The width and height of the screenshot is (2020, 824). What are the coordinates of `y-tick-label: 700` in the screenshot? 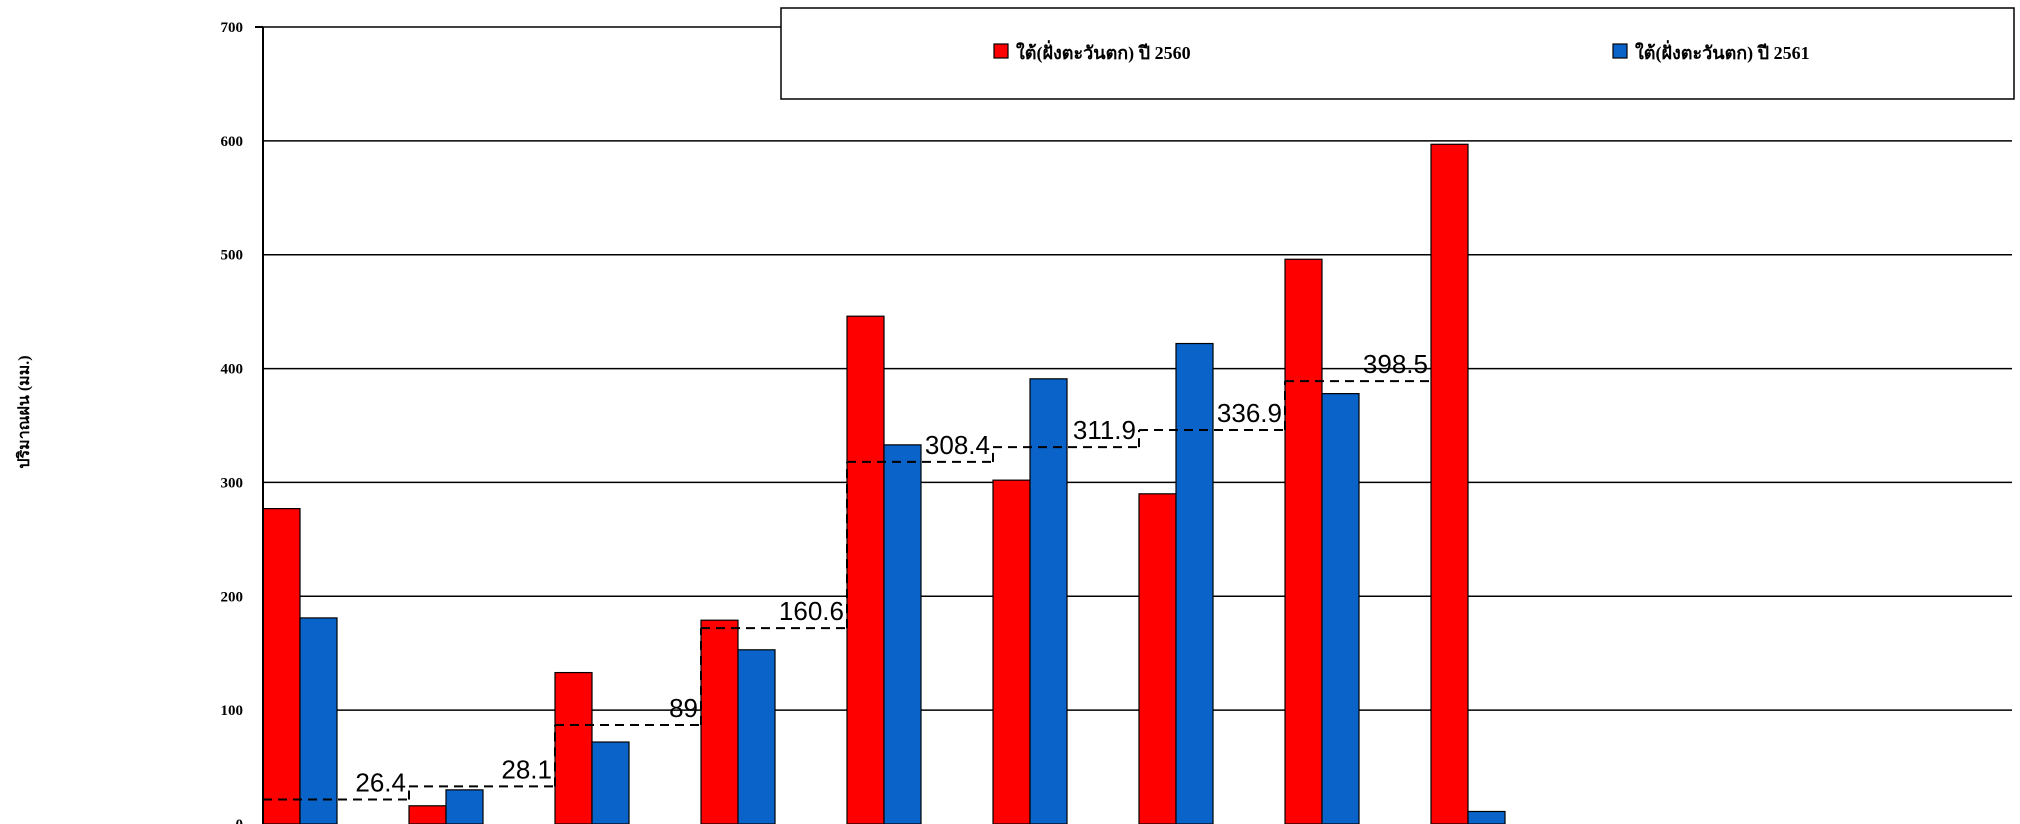 It's located at (232, 28).